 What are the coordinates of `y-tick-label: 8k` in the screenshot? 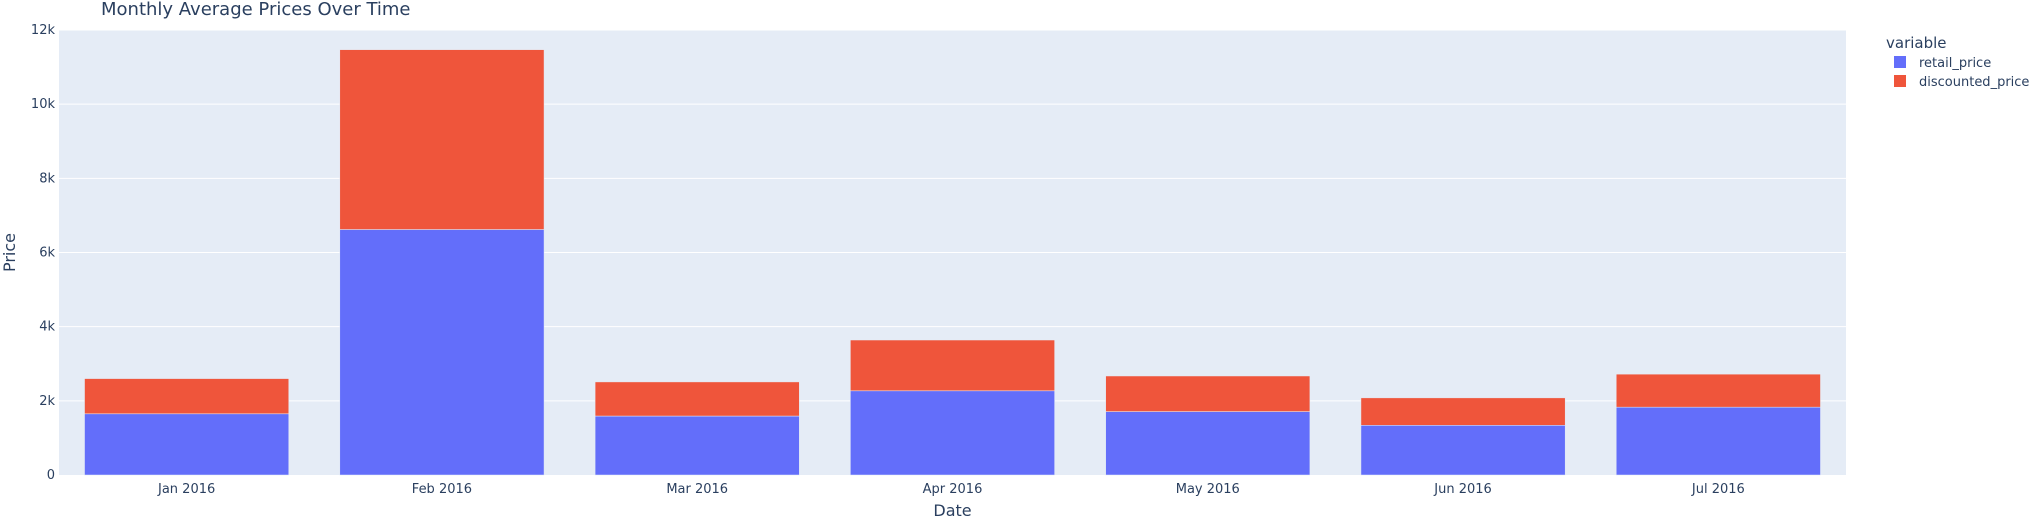 It's located at (47, 178).